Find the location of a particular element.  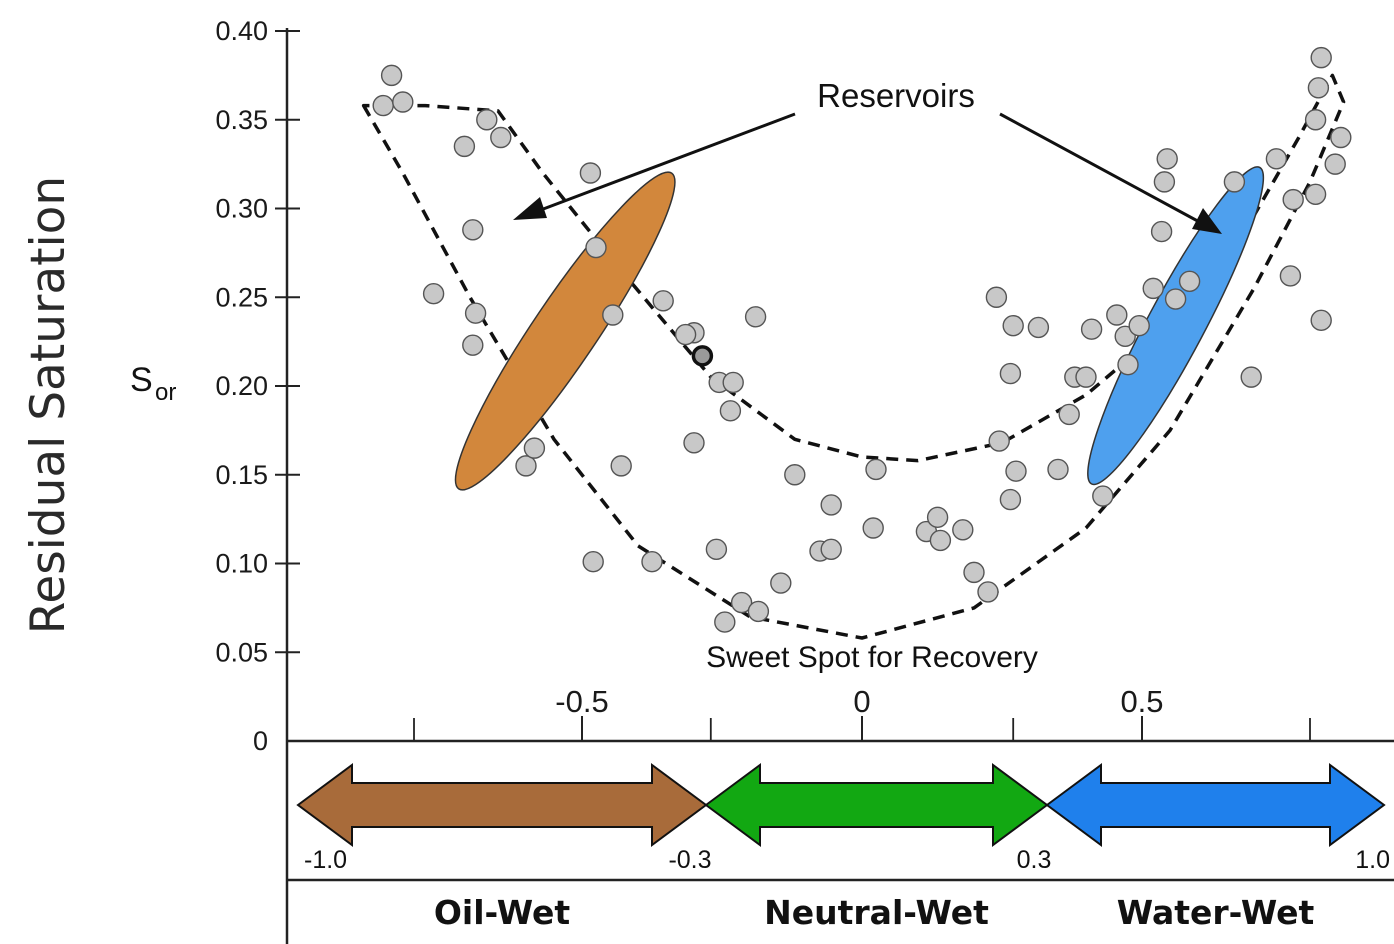

wettability-boundary-label: 1.0 is located at coordinates (1372, 860).